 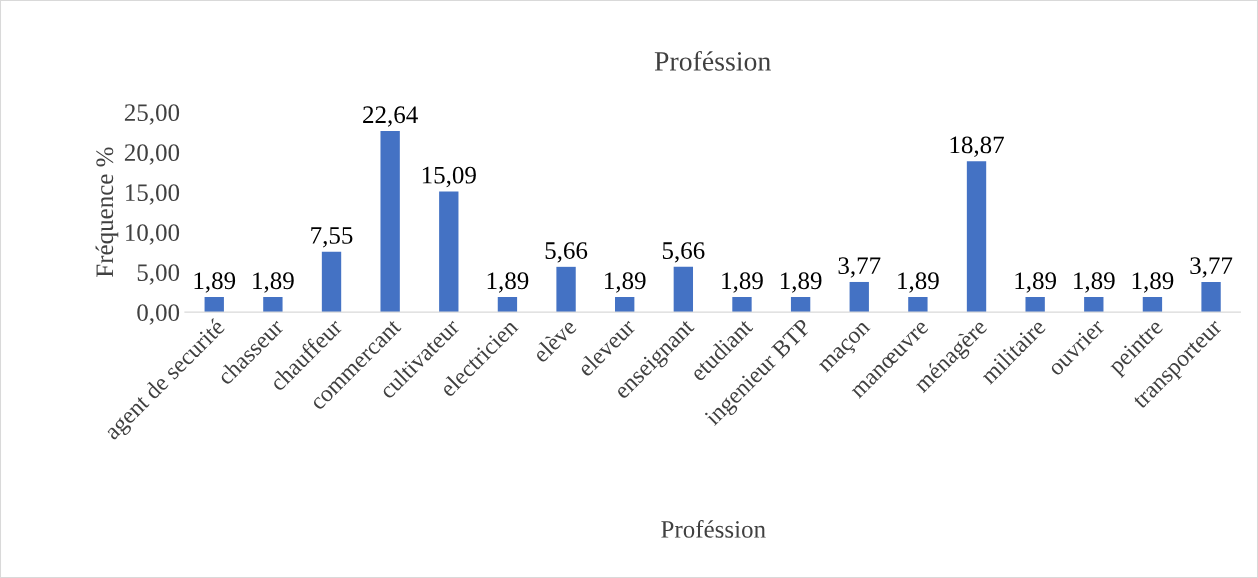 I want to click on x-tick-label: elève, so click(x=554, y=340).